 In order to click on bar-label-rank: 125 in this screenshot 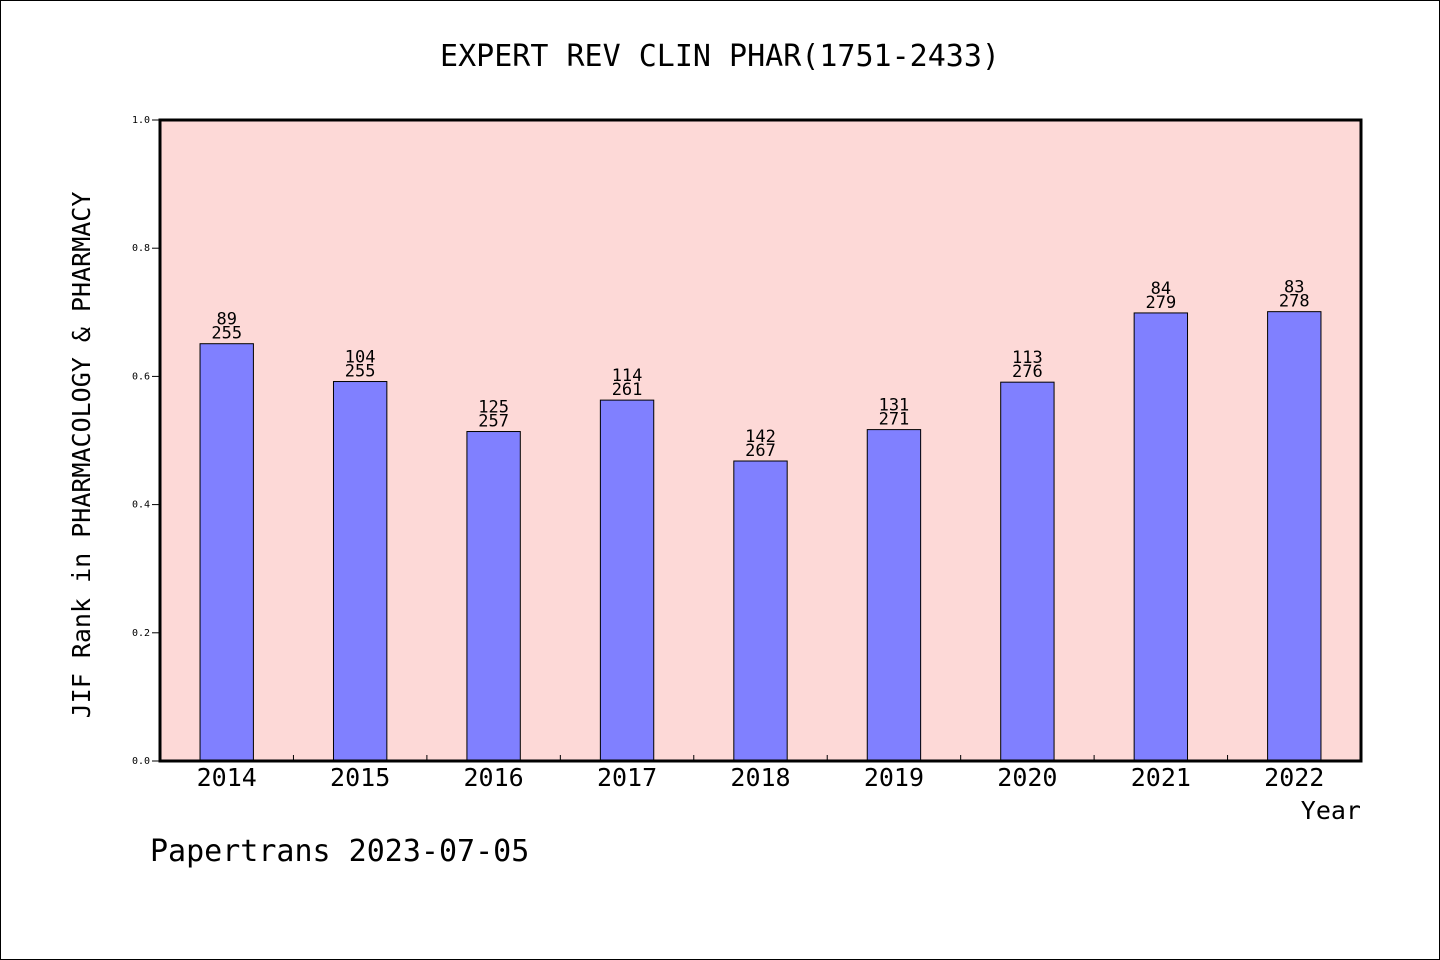, I will do `click(493, 408)`.